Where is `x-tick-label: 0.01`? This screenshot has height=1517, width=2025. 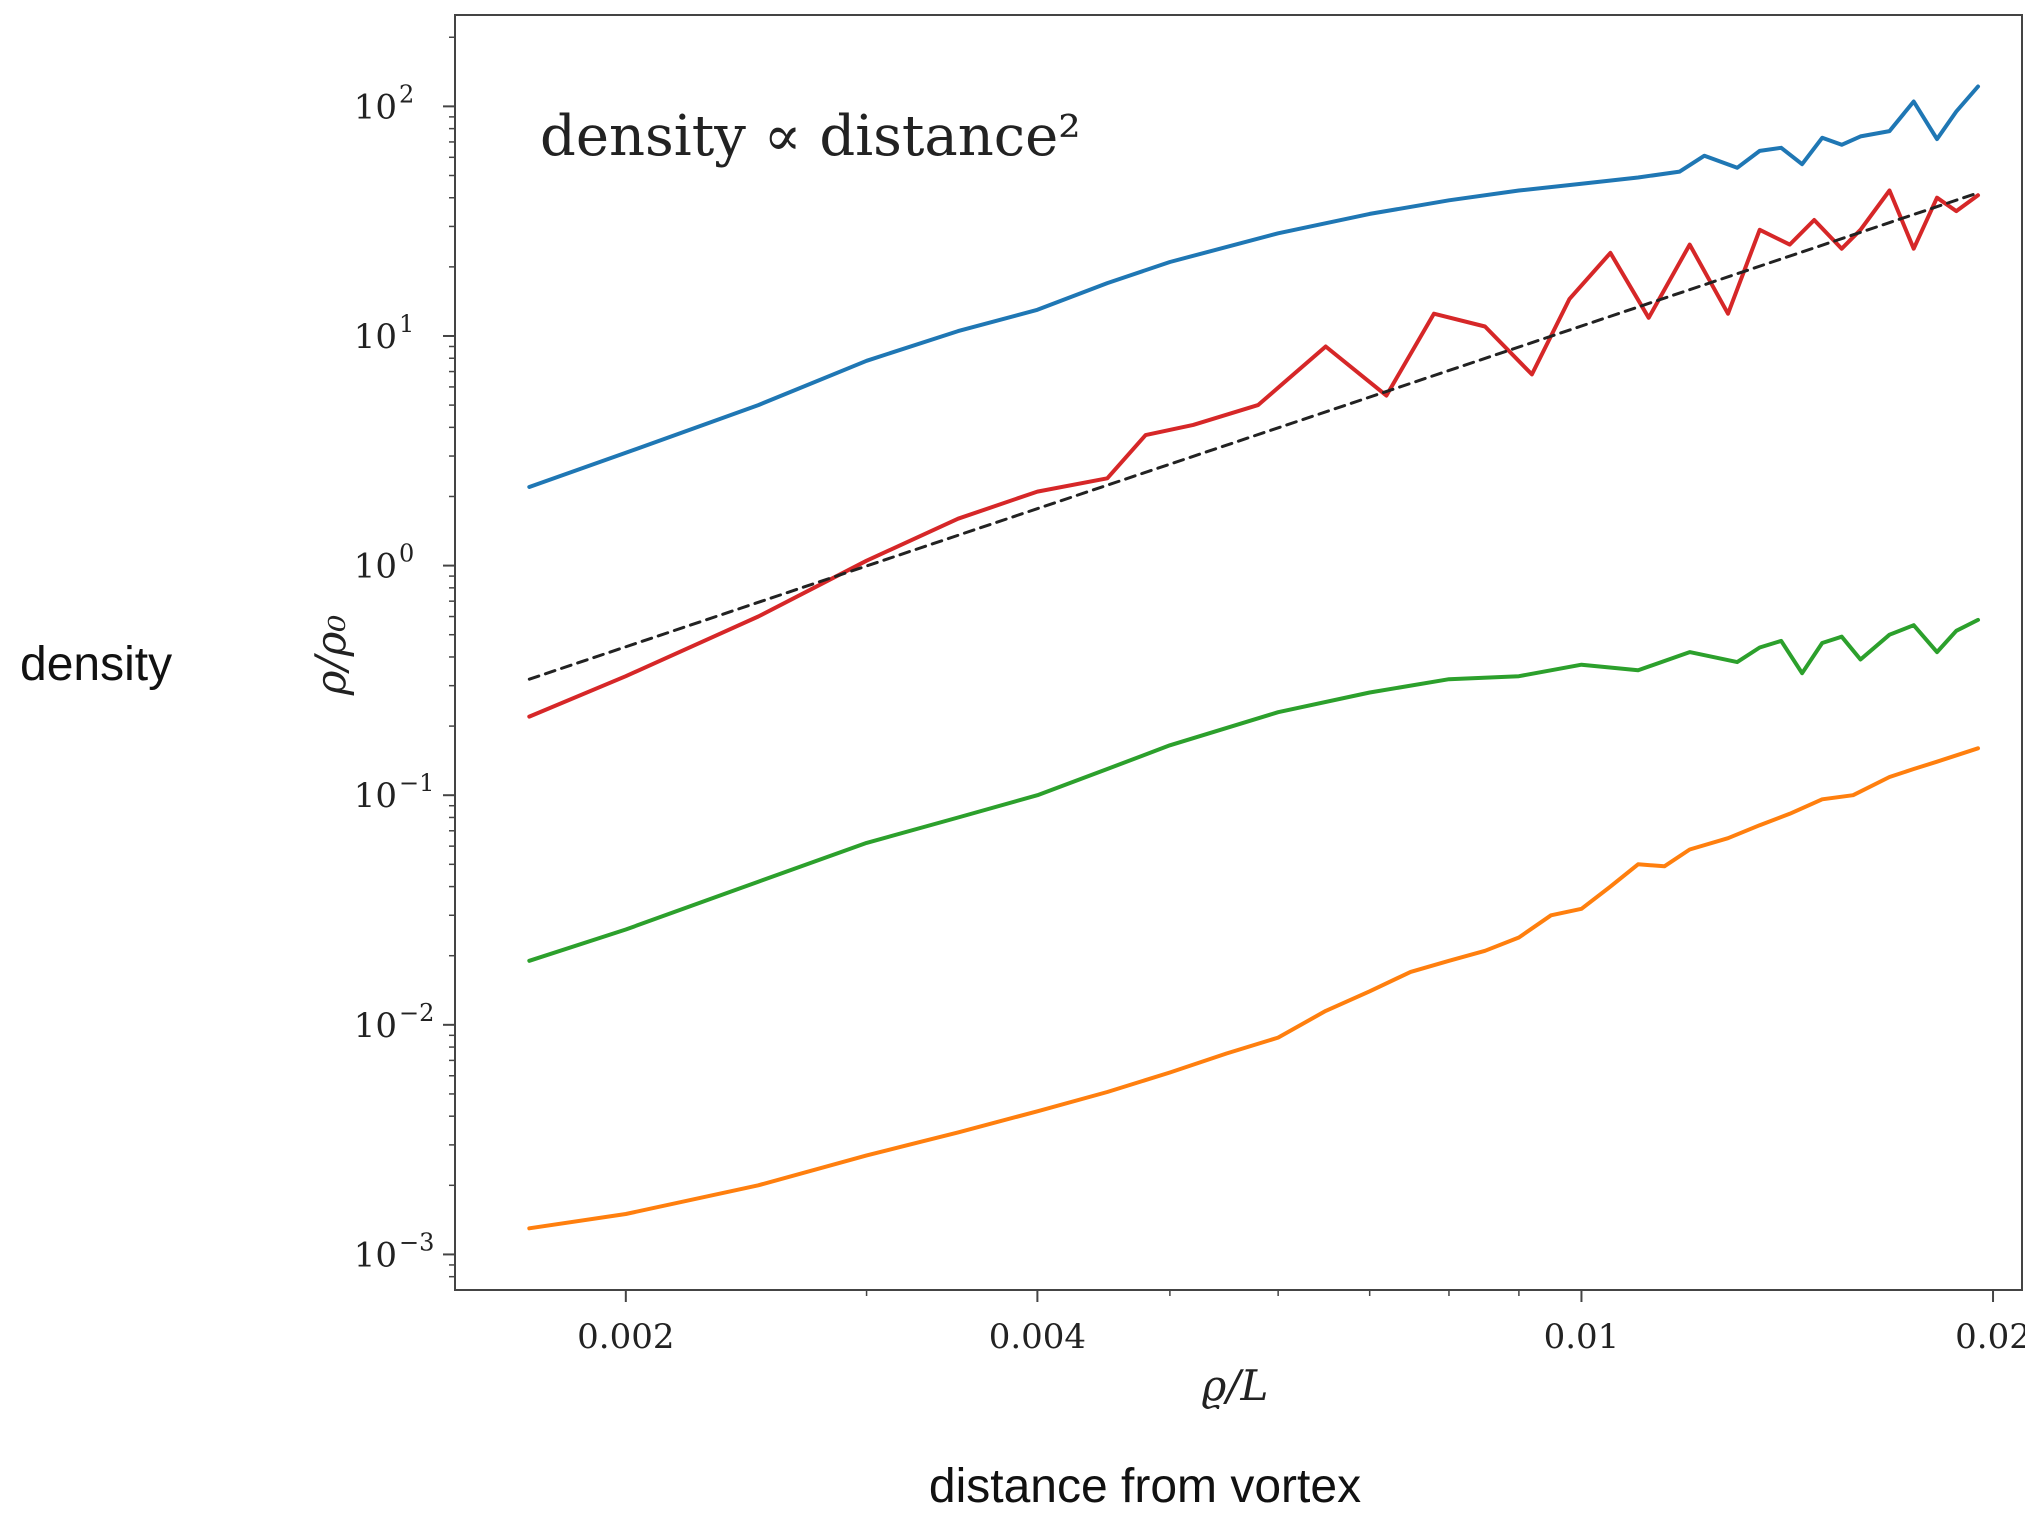
x-tick-label: 0.01 is located at coordinates (1582, 1337).